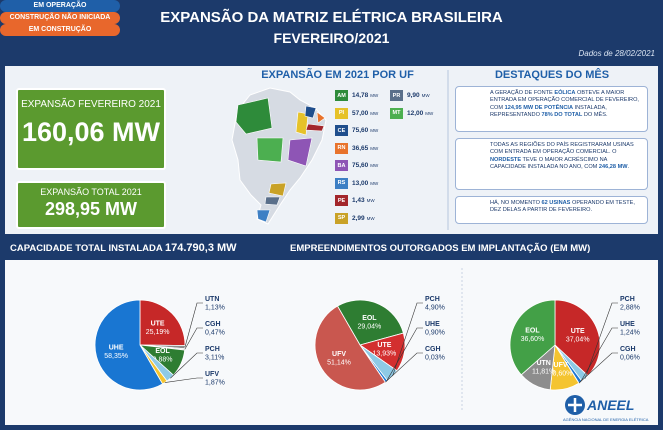 This screenshot has height=430, width=663. I want to click on slice-value: 9,88%, so click(163, 360).